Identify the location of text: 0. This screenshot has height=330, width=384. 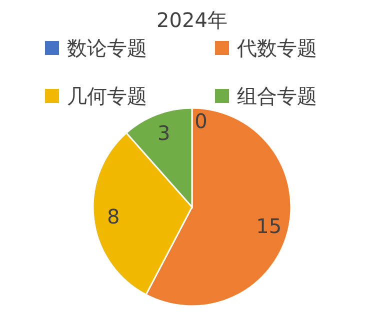
(201, 120).